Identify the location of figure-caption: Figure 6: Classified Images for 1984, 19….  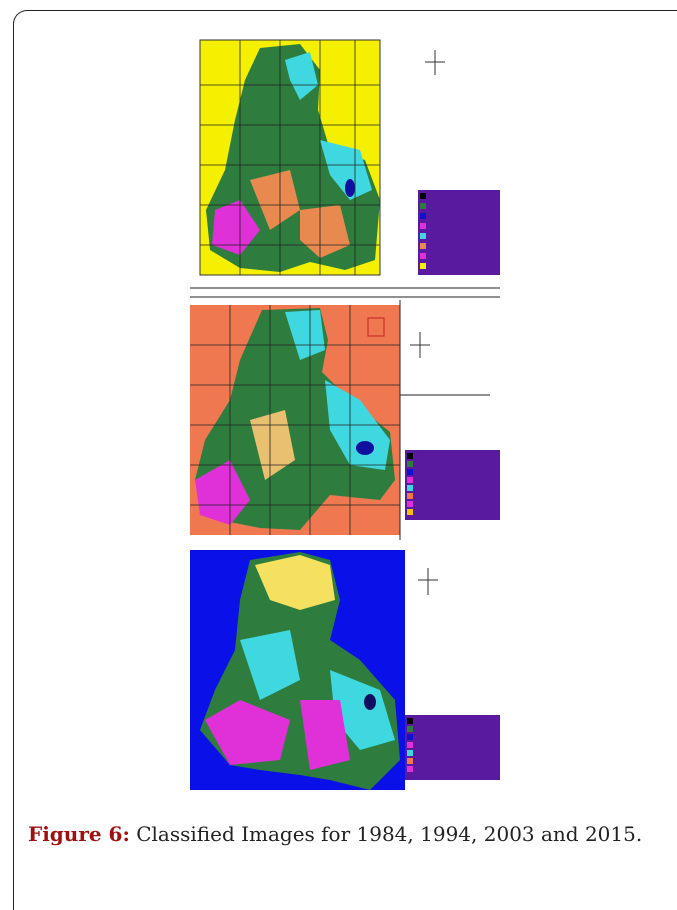
(335, 834).